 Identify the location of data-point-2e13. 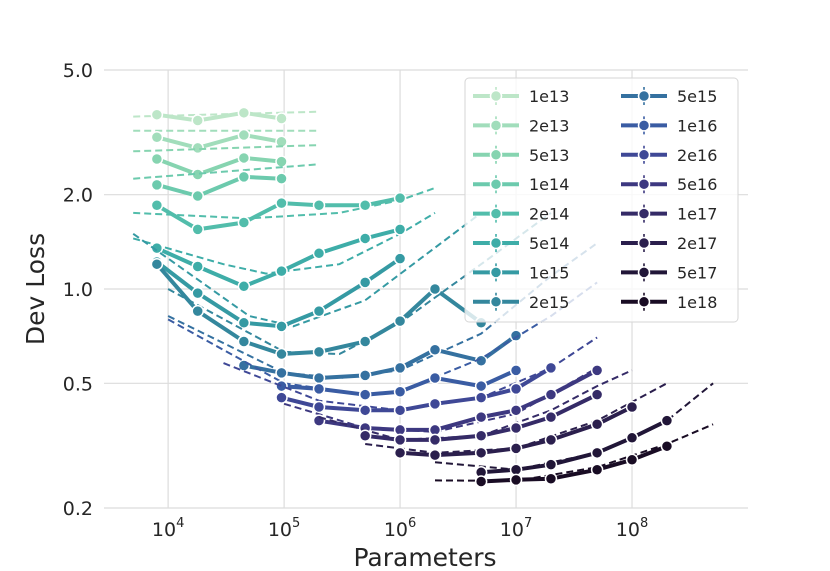
(244, 135).